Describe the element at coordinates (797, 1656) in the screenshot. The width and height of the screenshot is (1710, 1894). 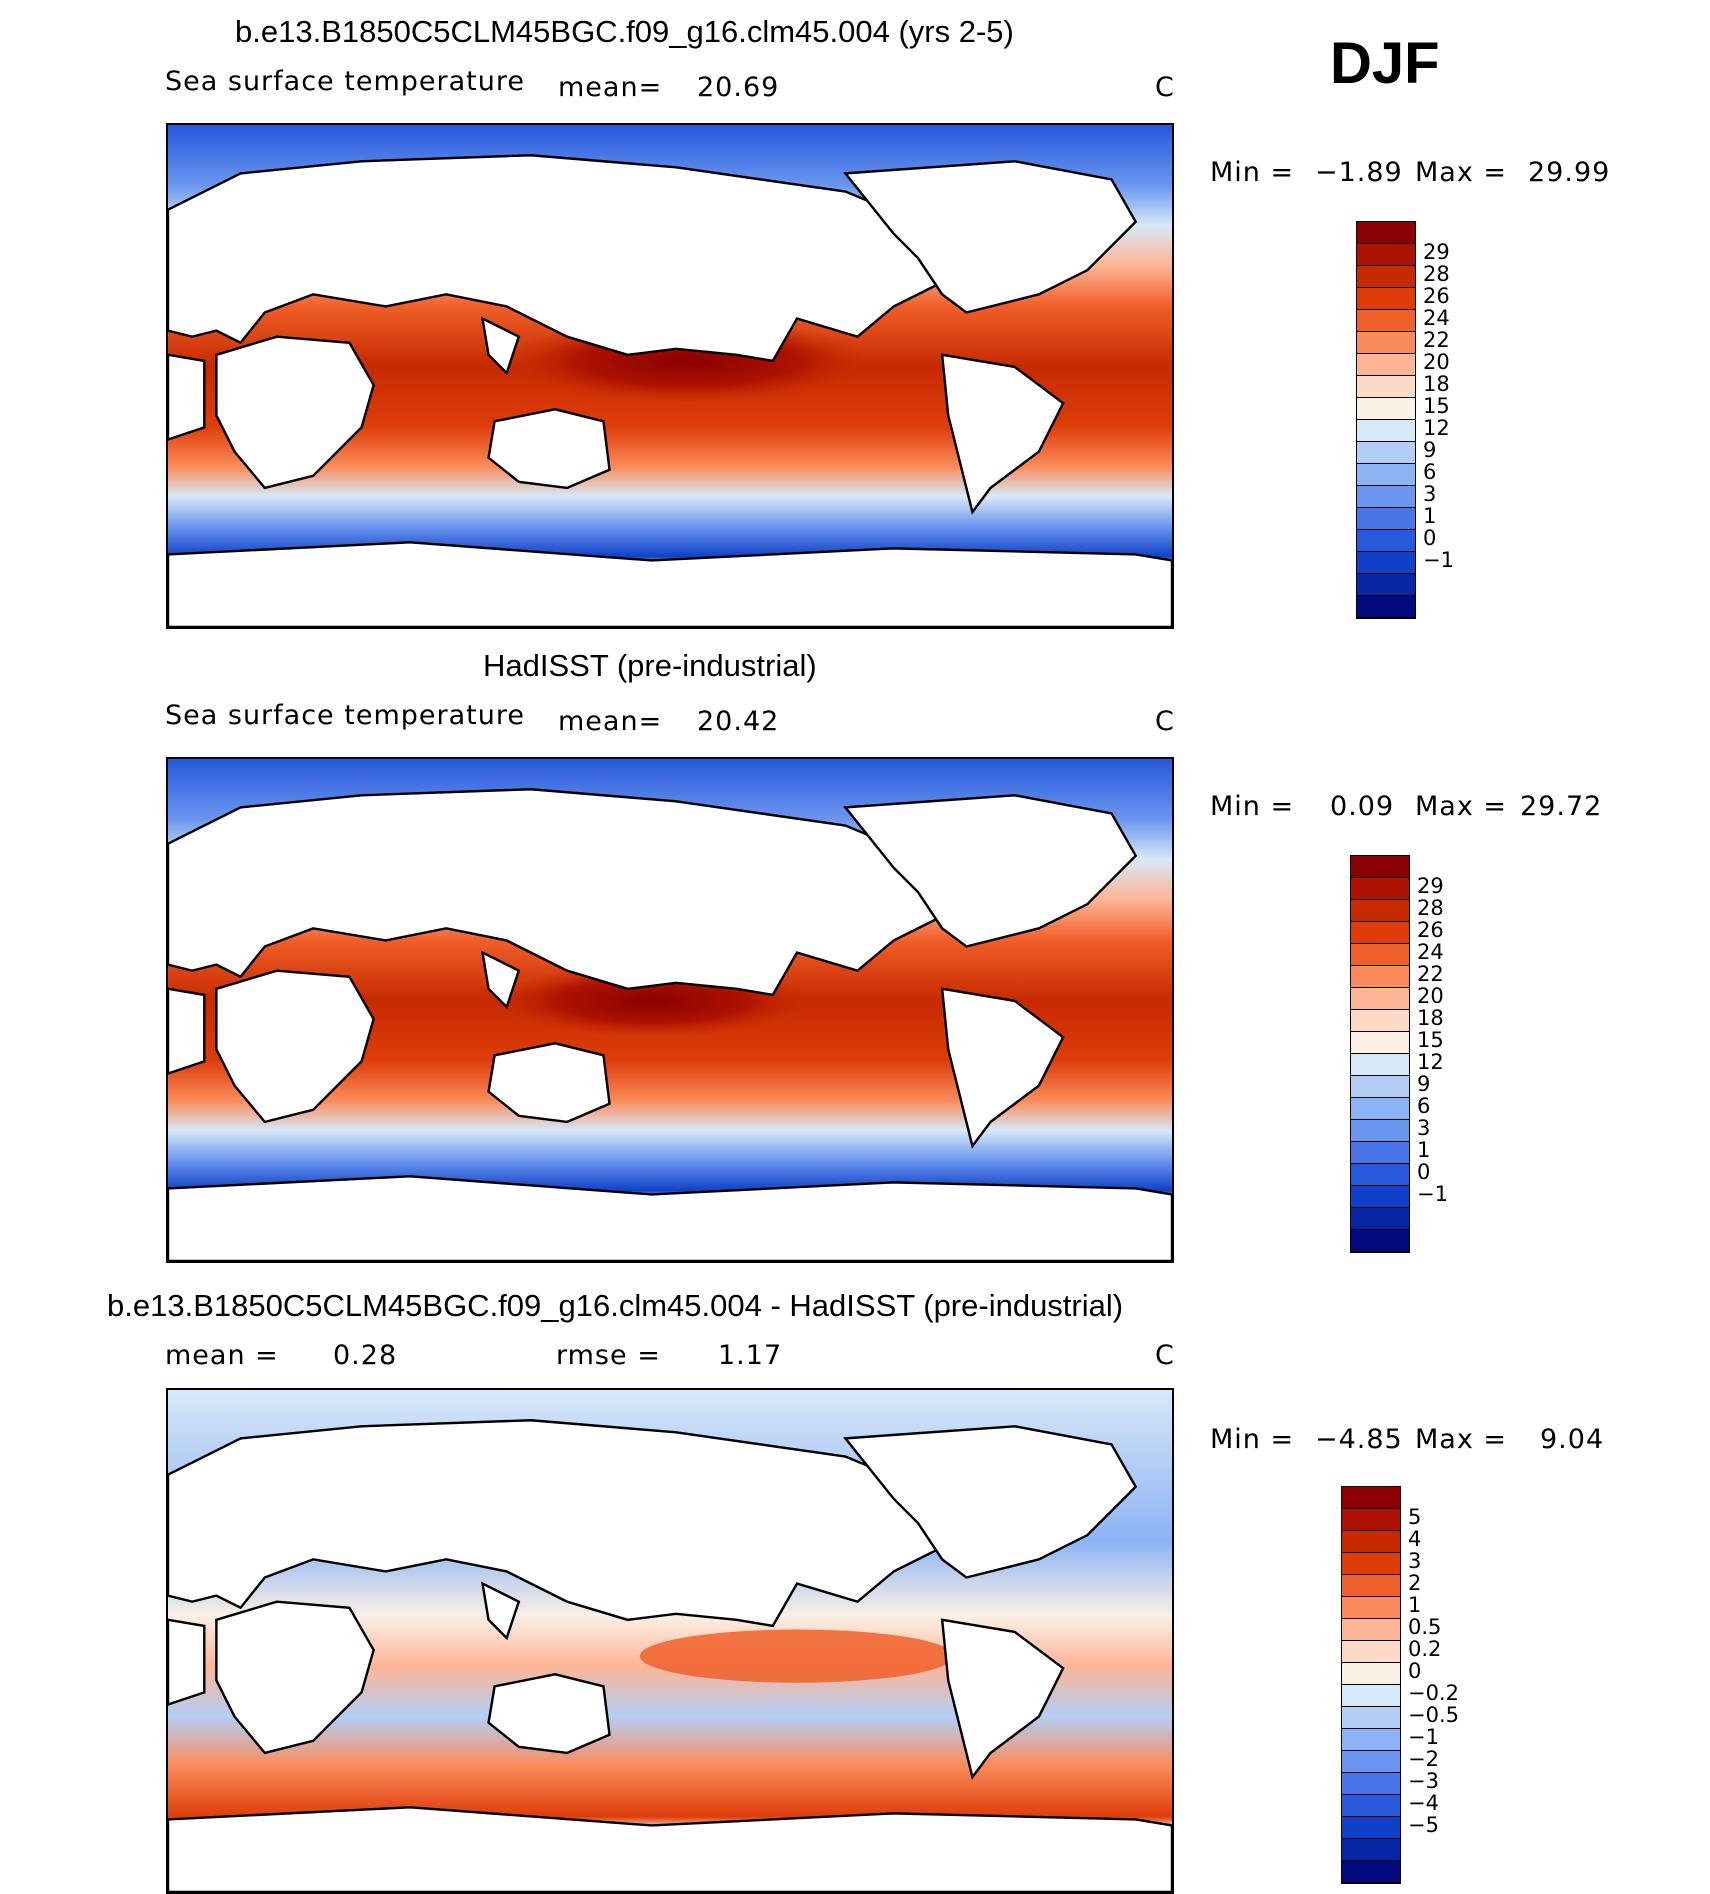
I see `tropical-pacific-warm` at that location.